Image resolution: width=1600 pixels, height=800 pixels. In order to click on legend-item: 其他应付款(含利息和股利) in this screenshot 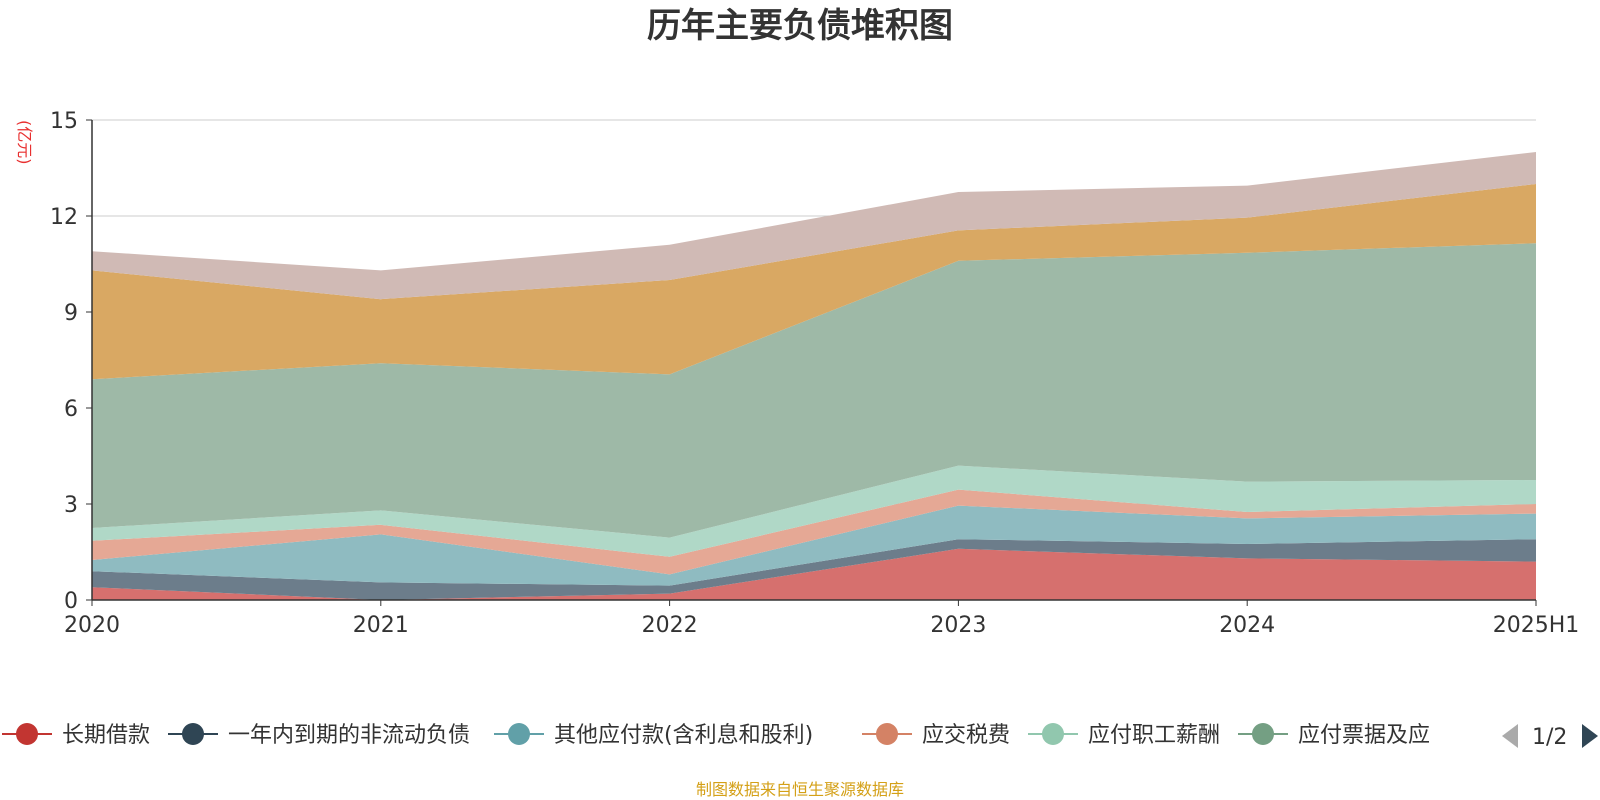, I will do `click(653, 735)`.